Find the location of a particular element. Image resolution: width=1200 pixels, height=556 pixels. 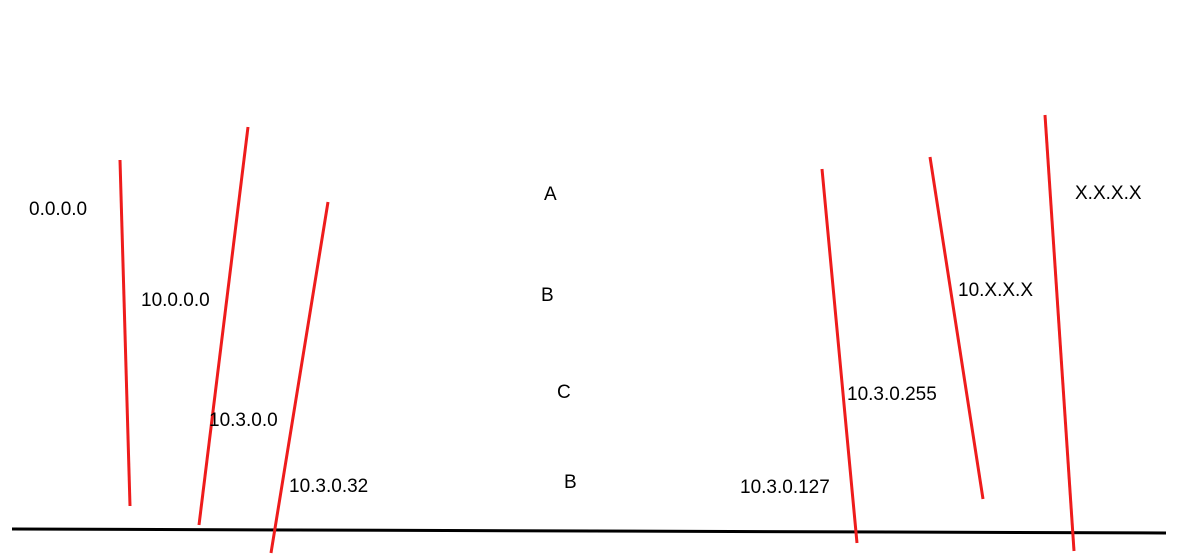

label-end-all: X.X.X.X is located at coordinates (1108, 193).